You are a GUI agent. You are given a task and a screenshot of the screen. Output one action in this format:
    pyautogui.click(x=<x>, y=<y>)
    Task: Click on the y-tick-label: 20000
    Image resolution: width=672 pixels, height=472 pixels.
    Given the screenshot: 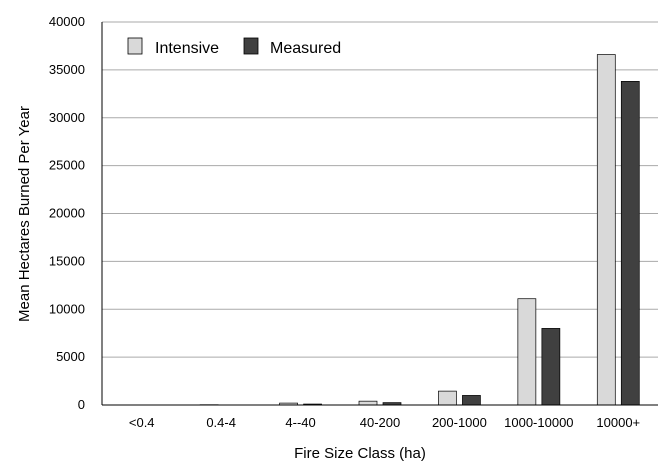 What is the action you would take?
    pyautogui.click(x=67, y=213)
    